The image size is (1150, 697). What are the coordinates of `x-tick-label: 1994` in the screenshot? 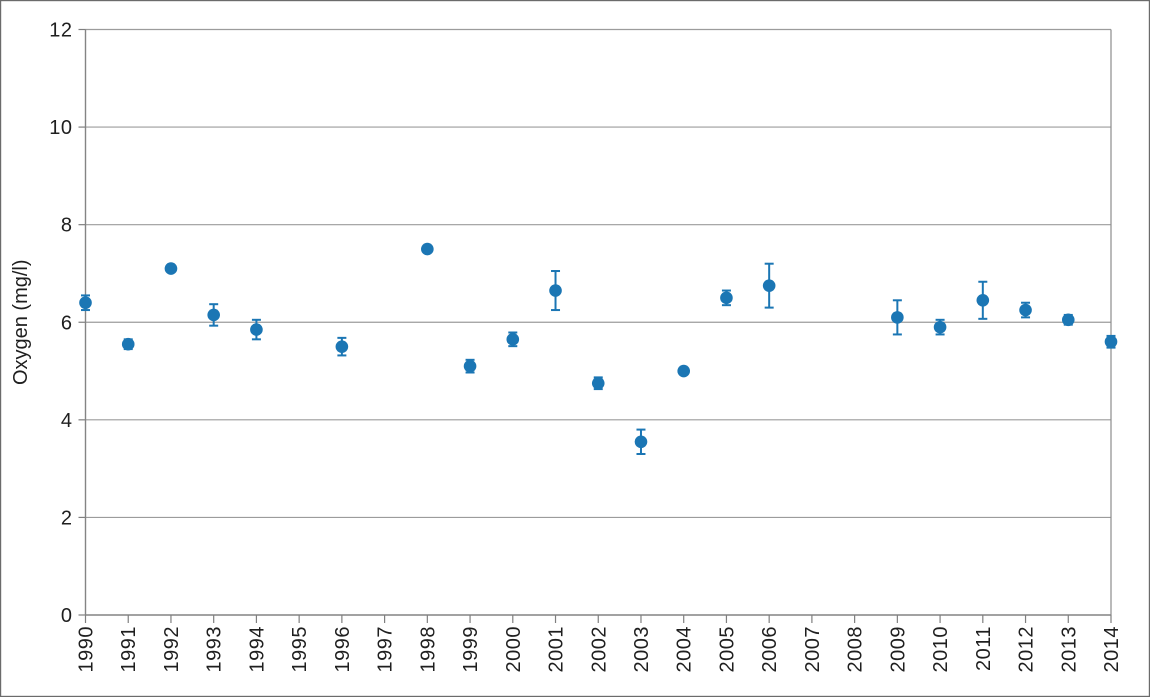 It's located at (257, 649).